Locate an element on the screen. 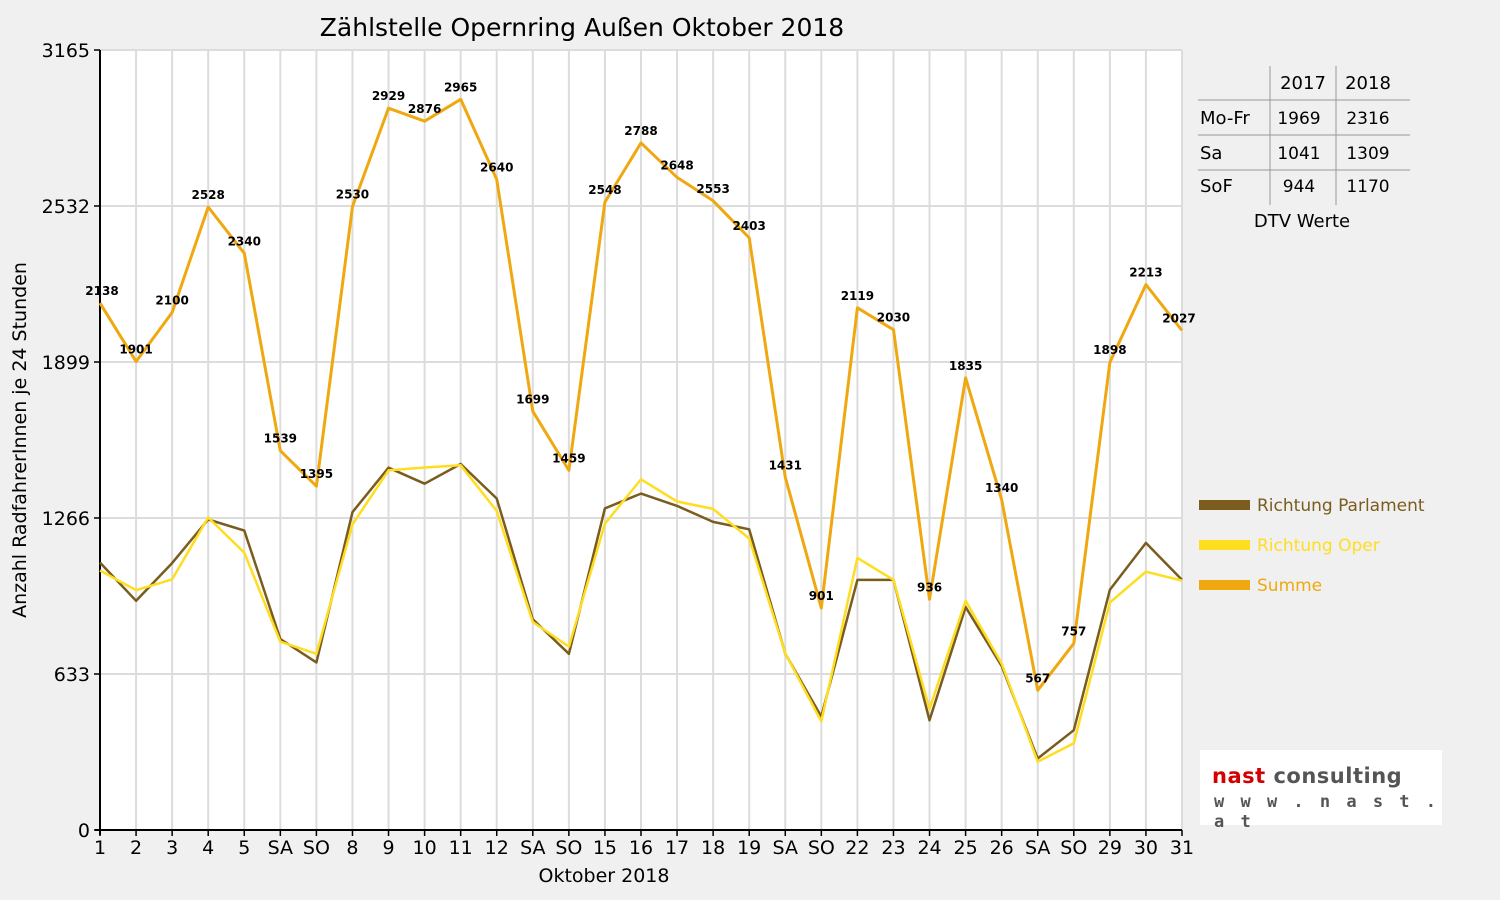  x-tick-label: 23 is located at coordinates (893, 848).